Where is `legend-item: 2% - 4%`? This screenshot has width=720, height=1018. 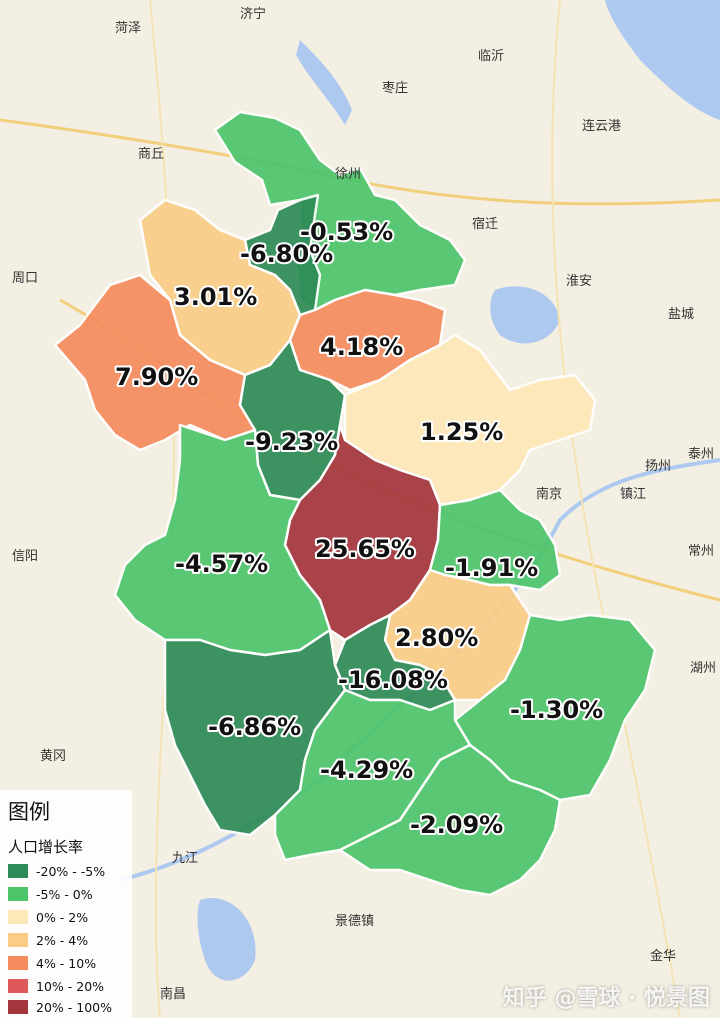 legend-item: 2% - 4% is located at coordinates (48, 940).